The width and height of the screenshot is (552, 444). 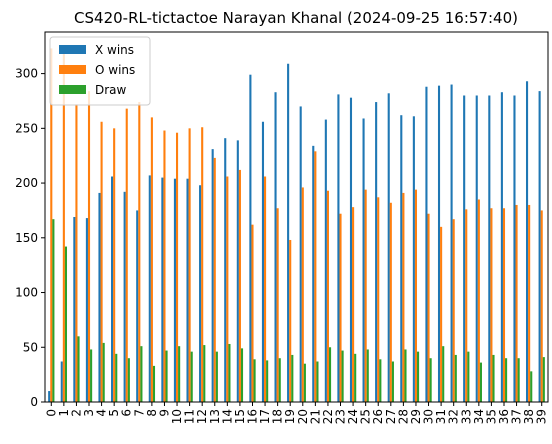 I want to click on x-tick-label: 28, so click(x=403, y=416).